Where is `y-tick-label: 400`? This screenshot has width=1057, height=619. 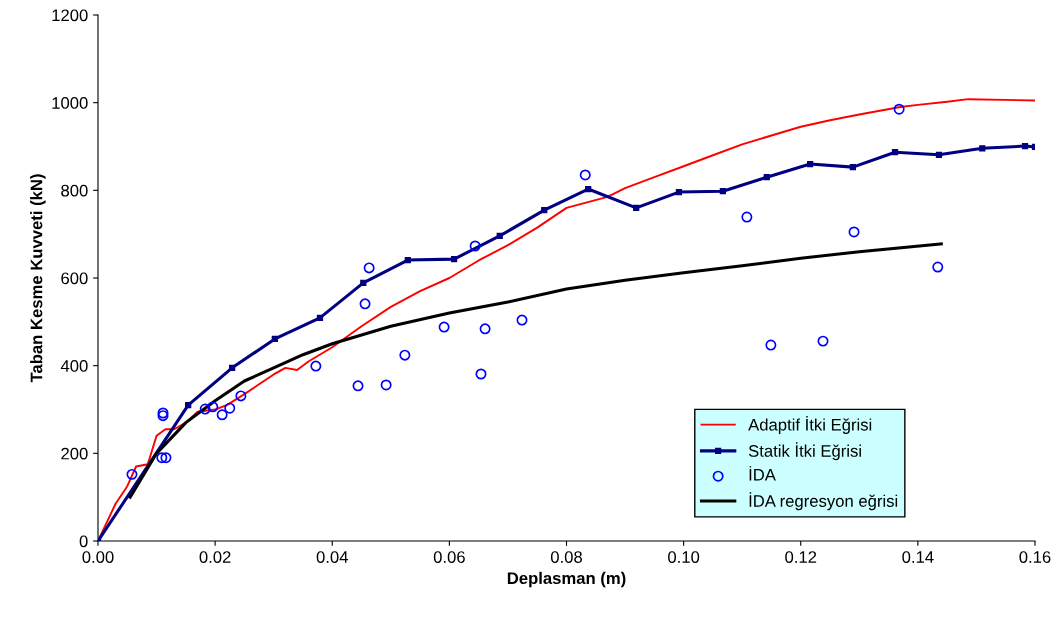
y-tick-label: 400 is located at coordinates (74, 366).